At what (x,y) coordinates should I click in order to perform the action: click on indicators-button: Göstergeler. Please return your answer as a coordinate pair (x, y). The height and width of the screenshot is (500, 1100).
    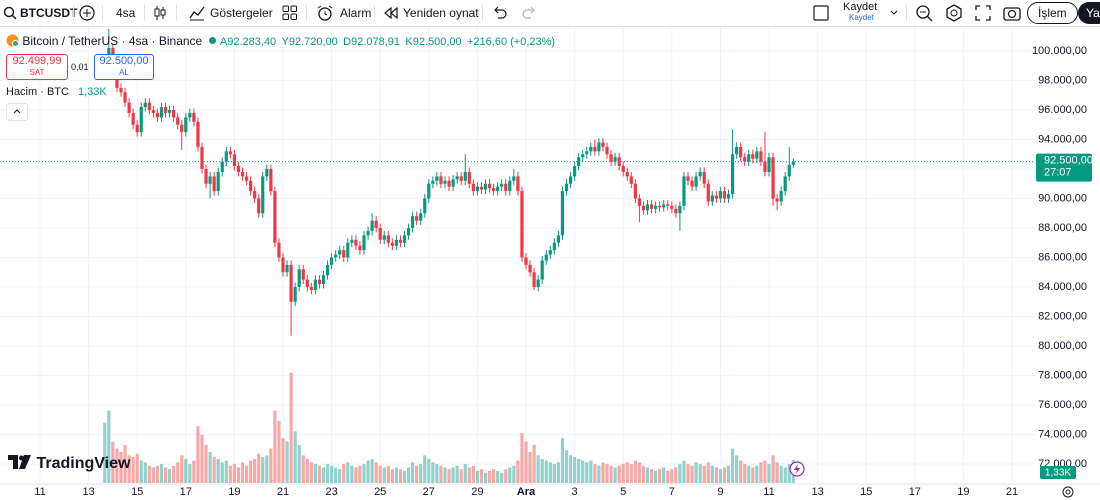
    Looking at the image, I should click on (241, 13).